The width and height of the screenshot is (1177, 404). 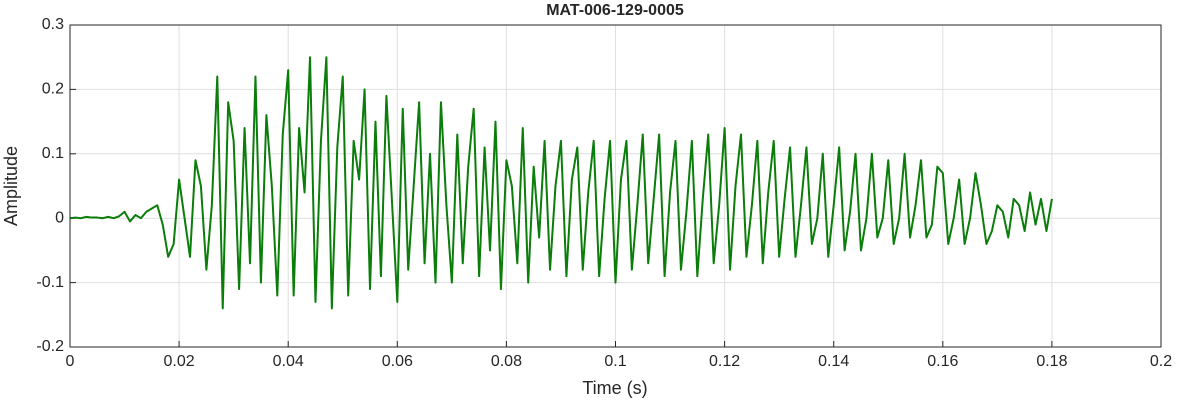 I want to click on y-axis-label: Amplitude, so click(x=11, y=186).